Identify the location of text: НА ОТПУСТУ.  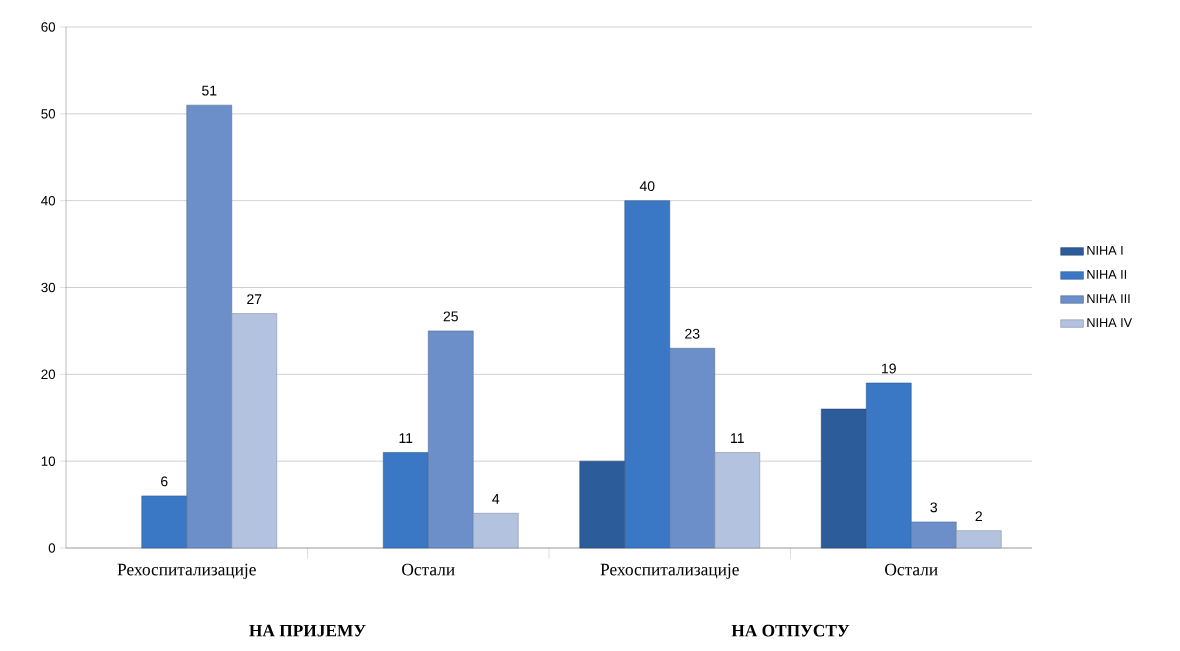
(790, 630).